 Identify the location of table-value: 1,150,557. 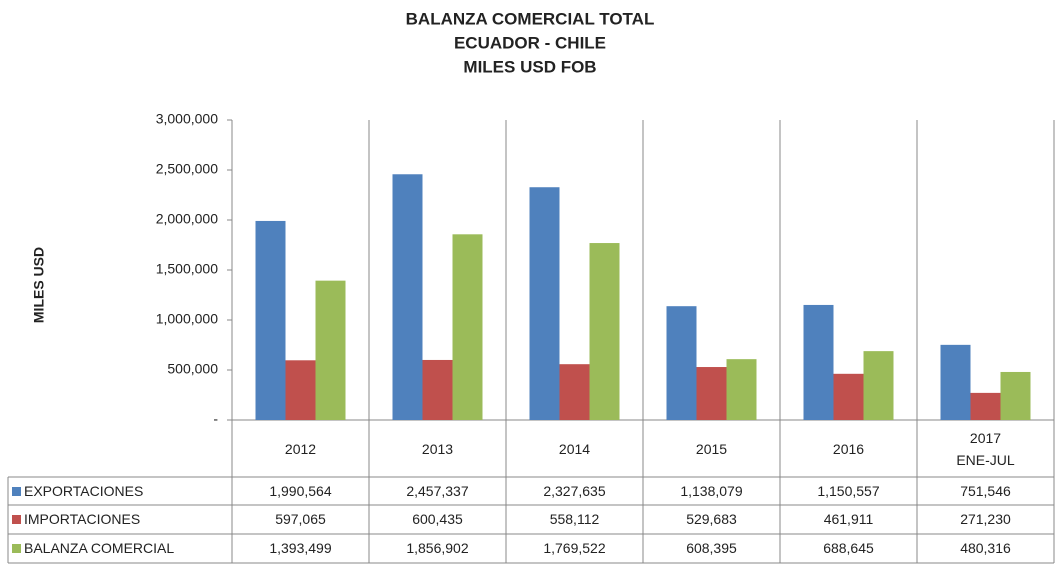
(848, 491).